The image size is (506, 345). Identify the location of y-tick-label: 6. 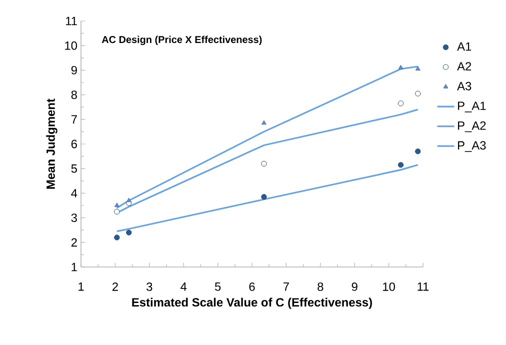
(74, 144).